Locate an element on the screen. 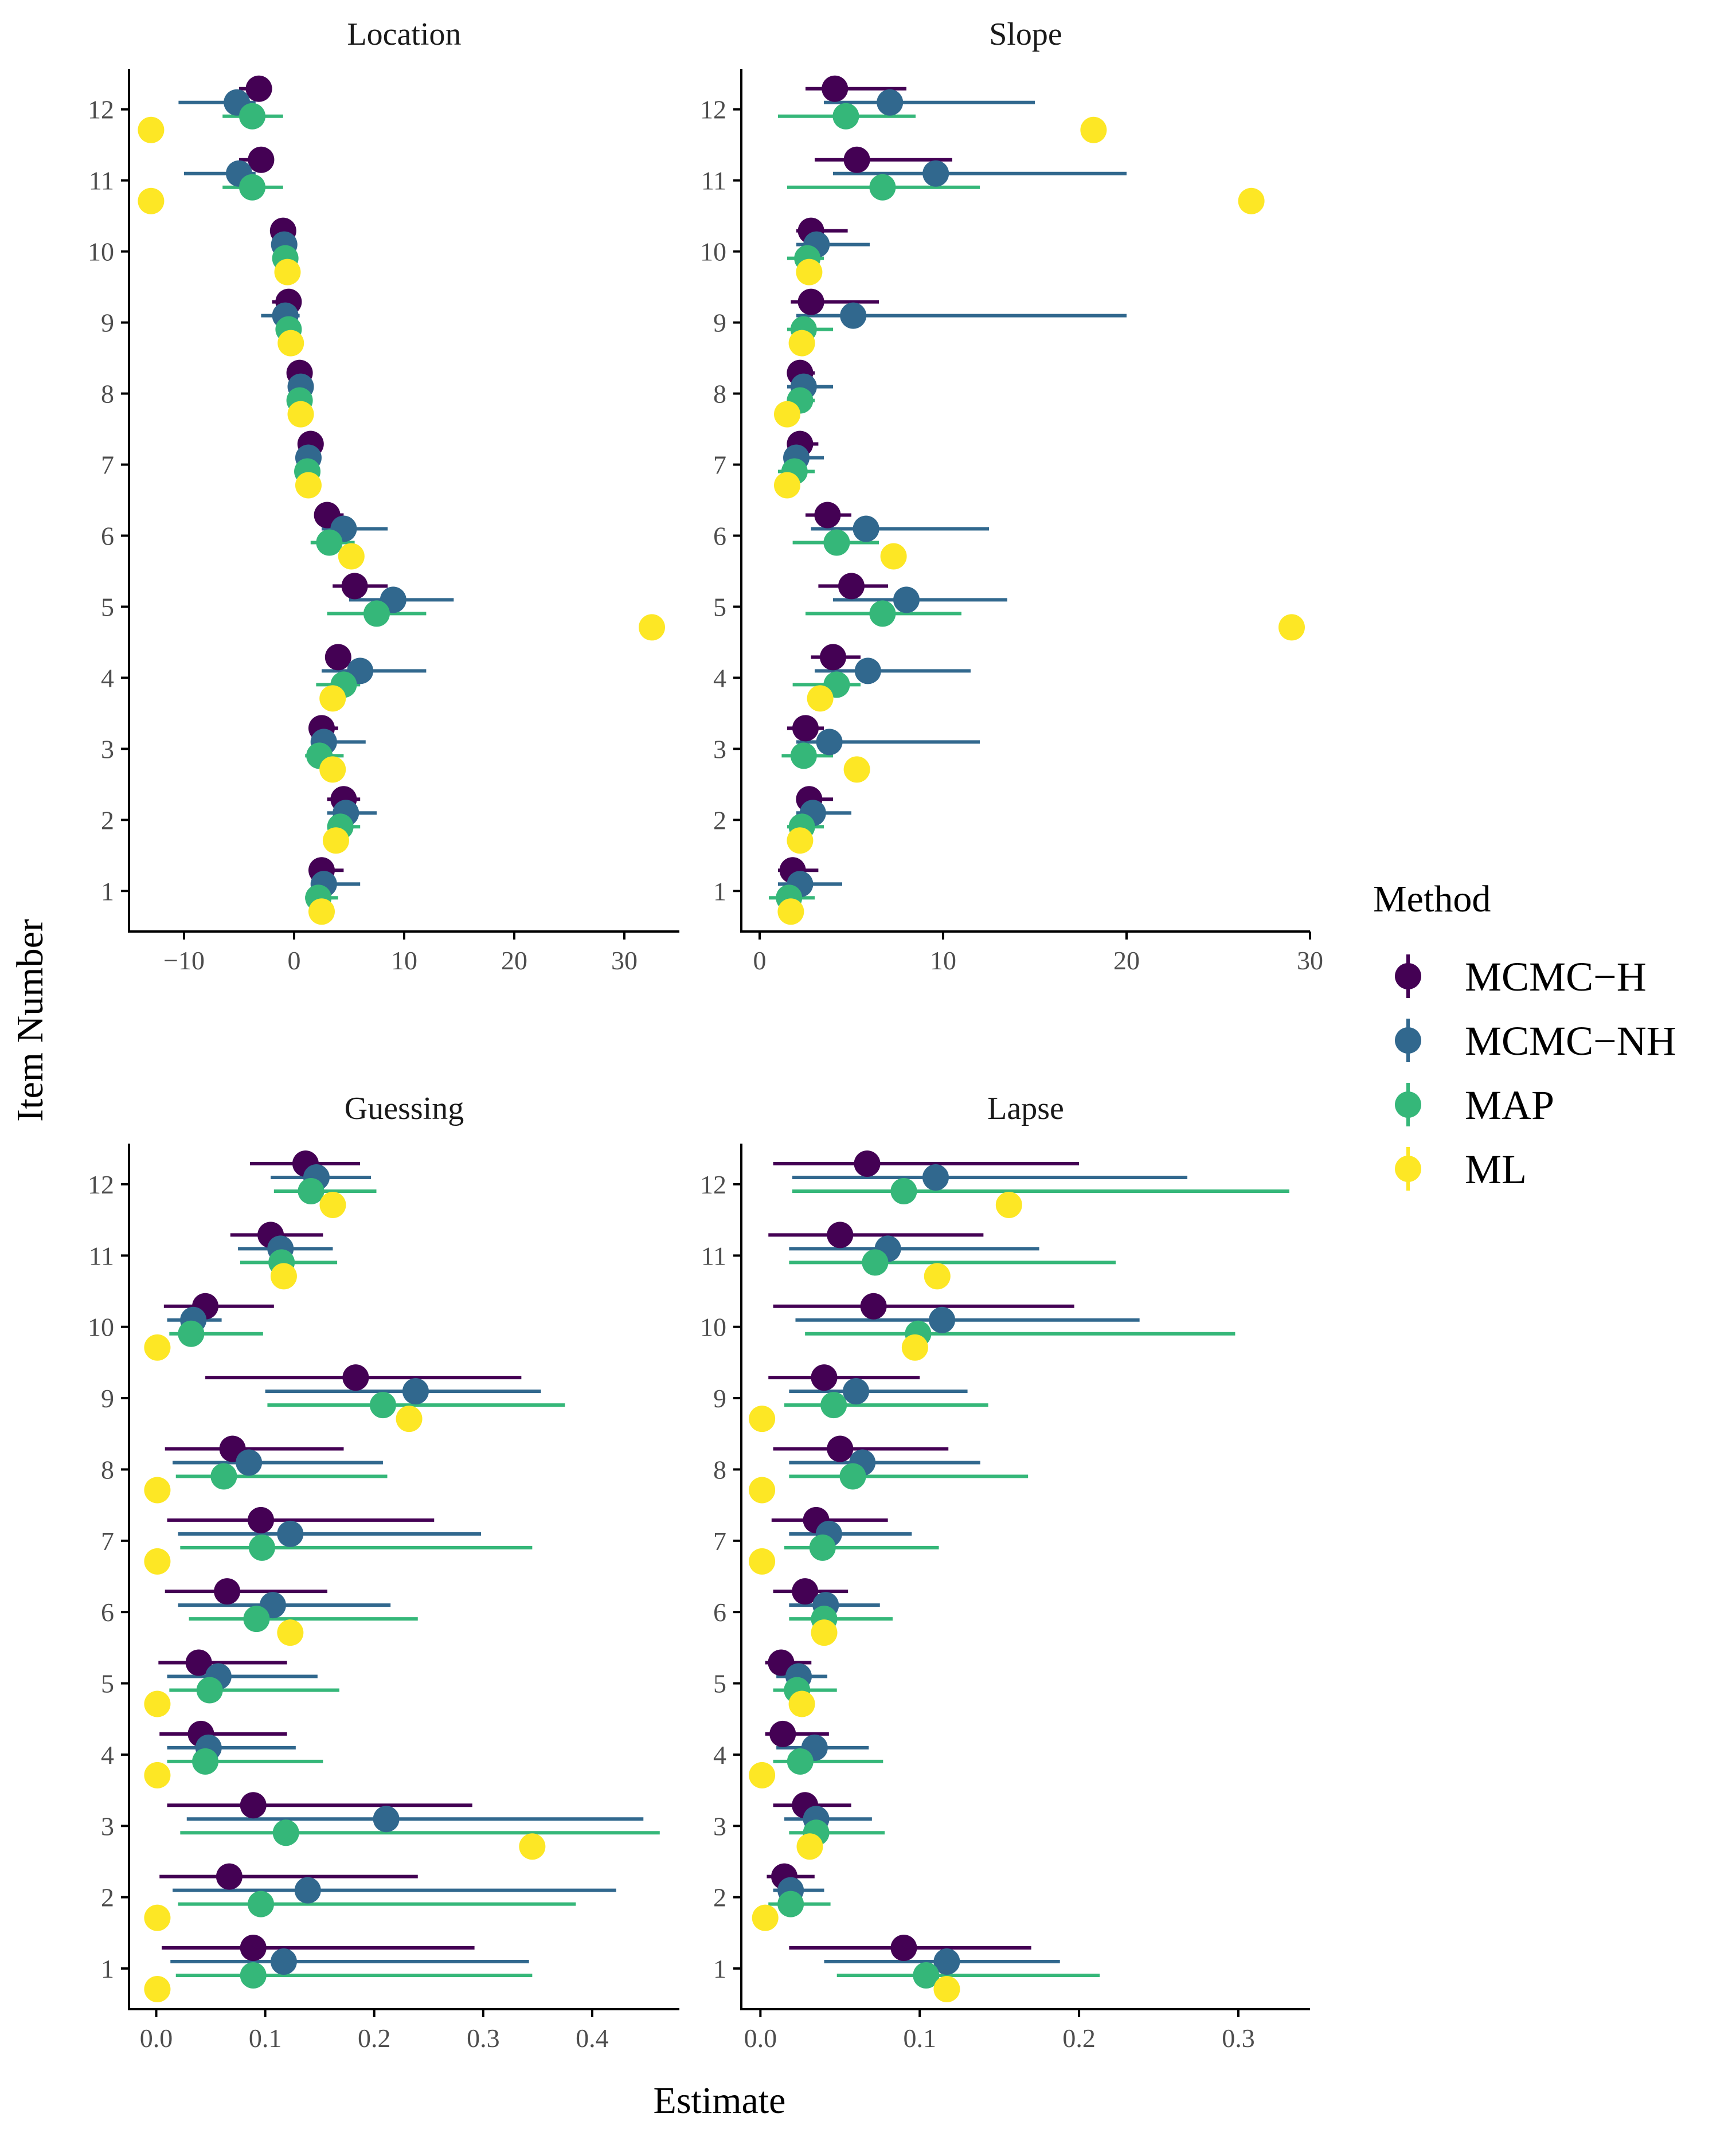 The width and height of the screenshot is (1736, 2133). x-tick-label: 0.3 is located at coordinates (1238, 2039).